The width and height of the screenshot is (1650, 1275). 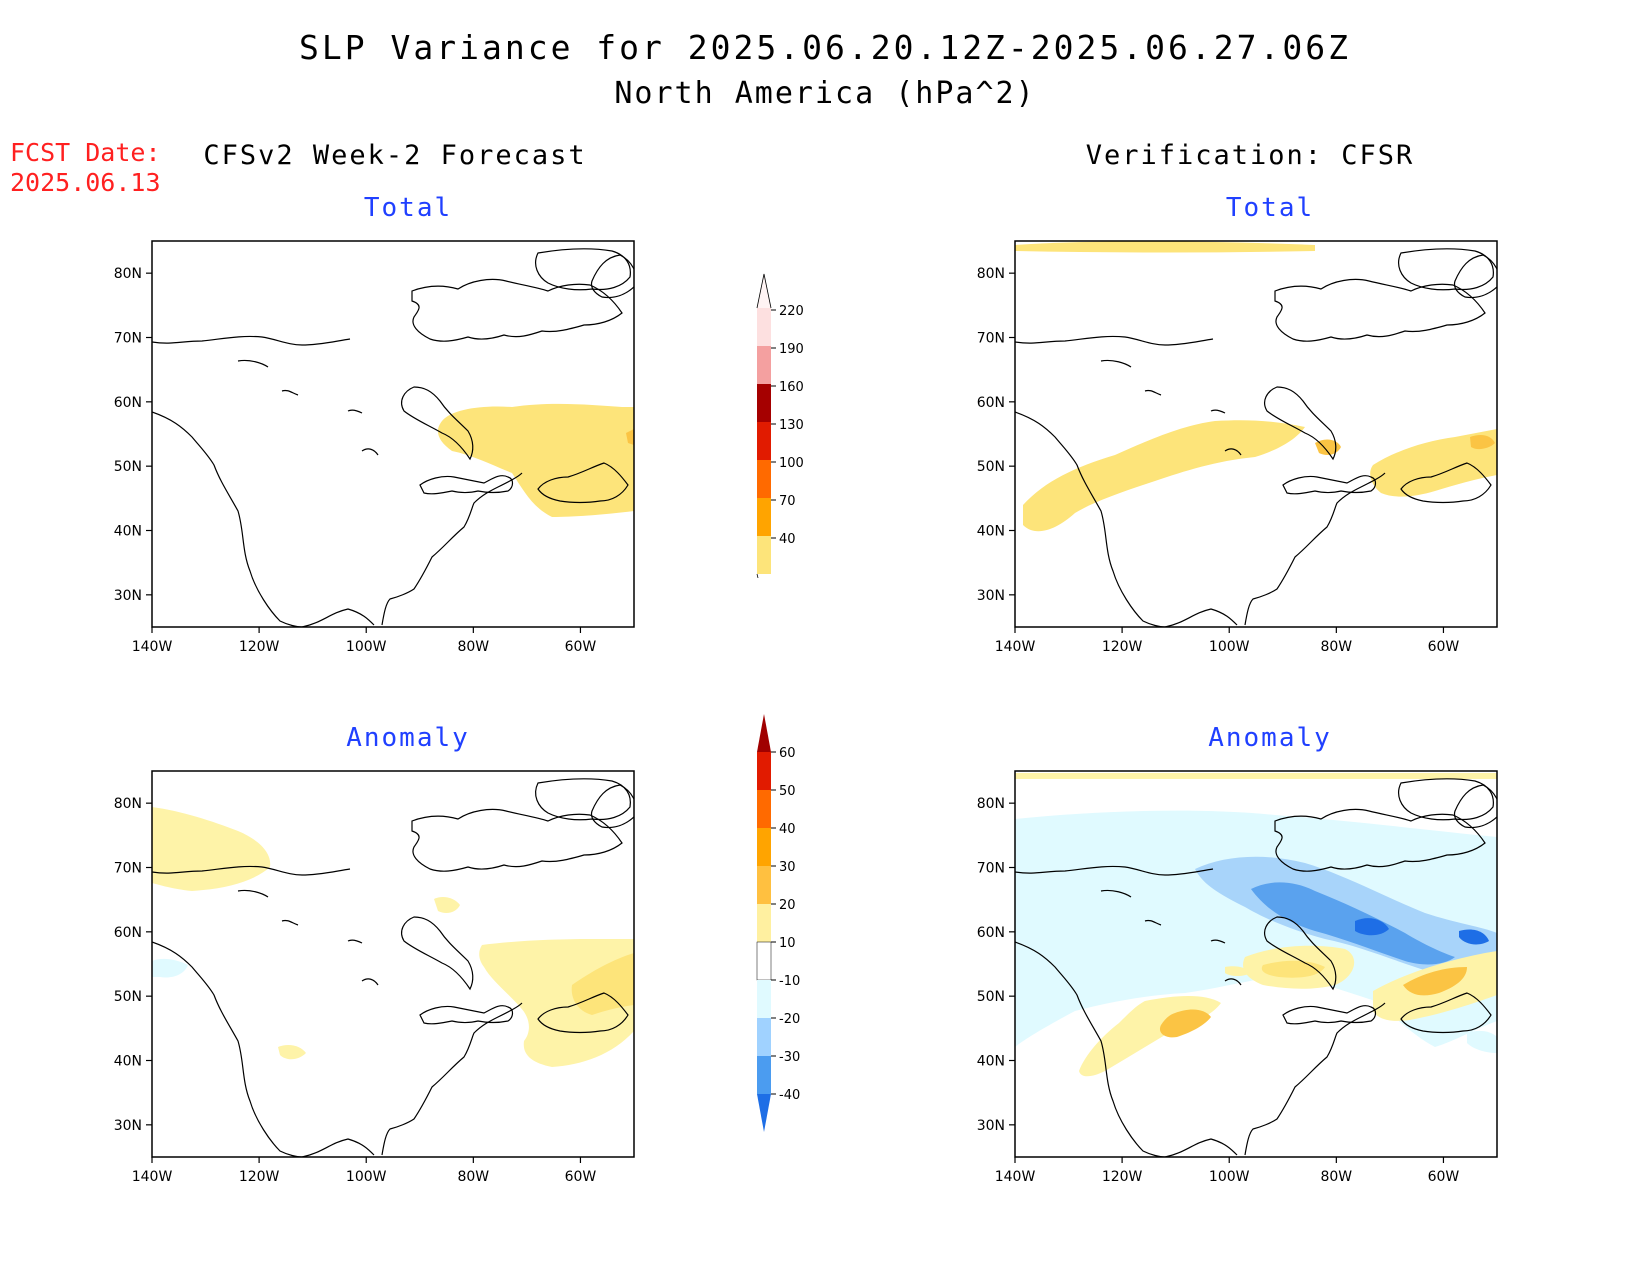 What do you see at coordinates (787, 905) in the screenshot?
I see `colorbar-label: 20` at bounding box center [787, 905].